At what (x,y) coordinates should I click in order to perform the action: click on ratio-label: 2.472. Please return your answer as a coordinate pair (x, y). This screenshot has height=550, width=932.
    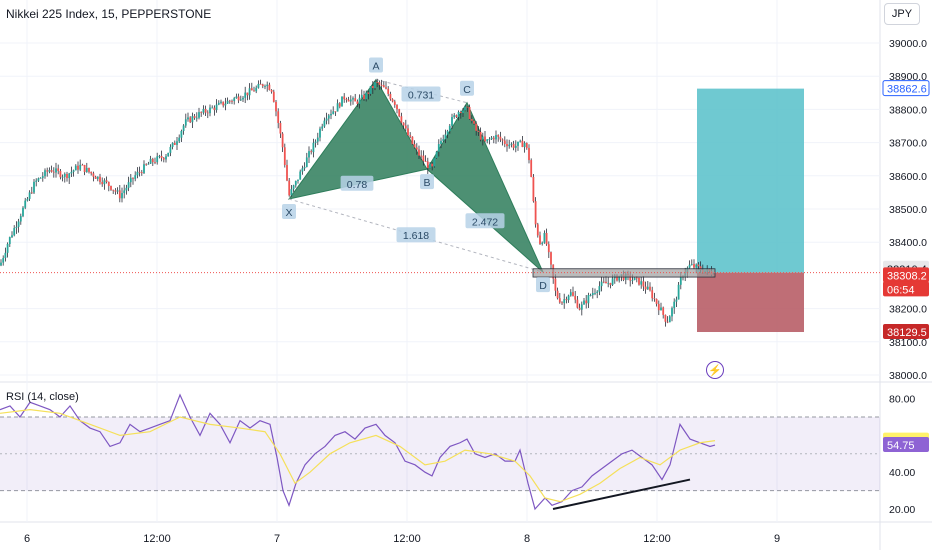
    Looking at the image, I should click on (485, 222).